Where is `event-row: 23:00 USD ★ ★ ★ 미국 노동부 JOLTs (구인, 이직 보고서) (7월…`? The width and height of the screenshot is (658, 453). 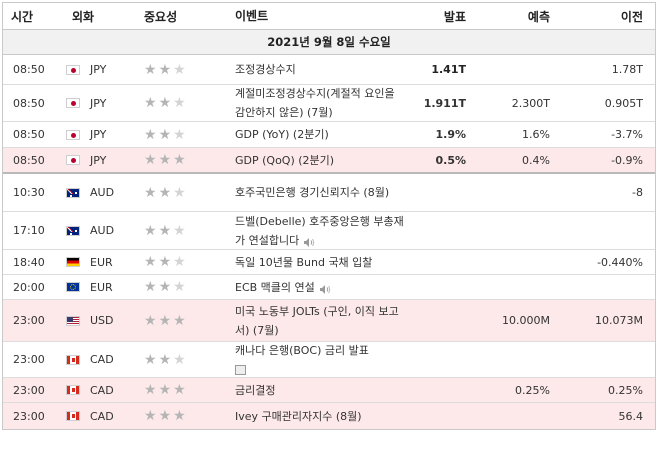 event-row: 23:00 USD ★ ★ ★ 미국 노동부 JOLTs (구인, 이직 보고서) (7월… is located at coordinates (329, 321).